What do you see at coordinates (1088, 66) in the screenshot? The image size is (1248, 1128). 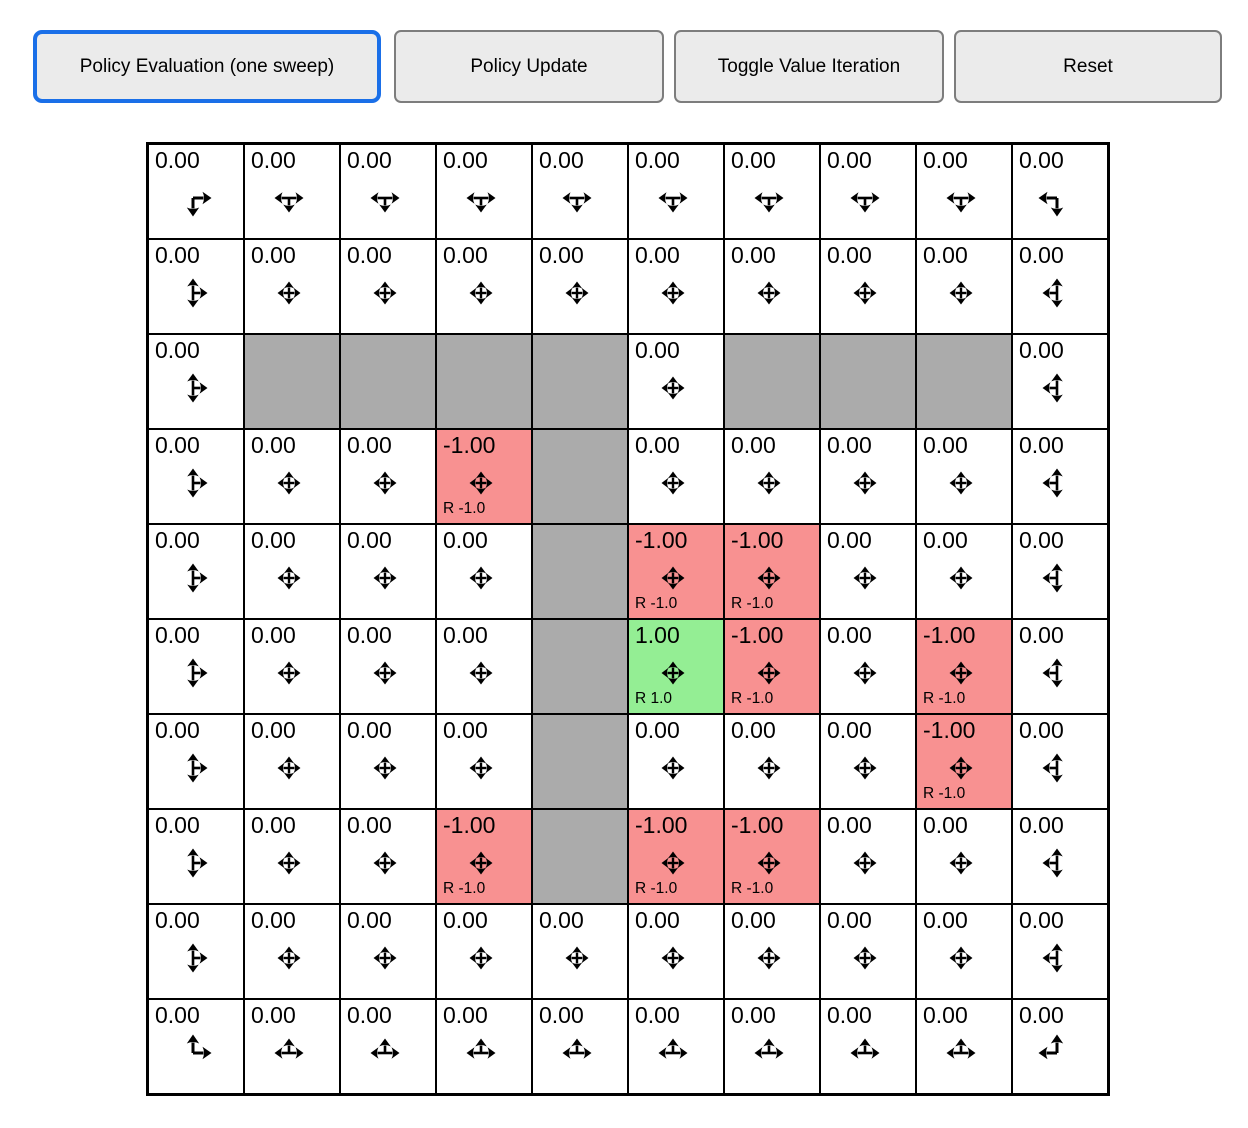 I see `reset-button: Reset` at bounding box center [1088, 66].